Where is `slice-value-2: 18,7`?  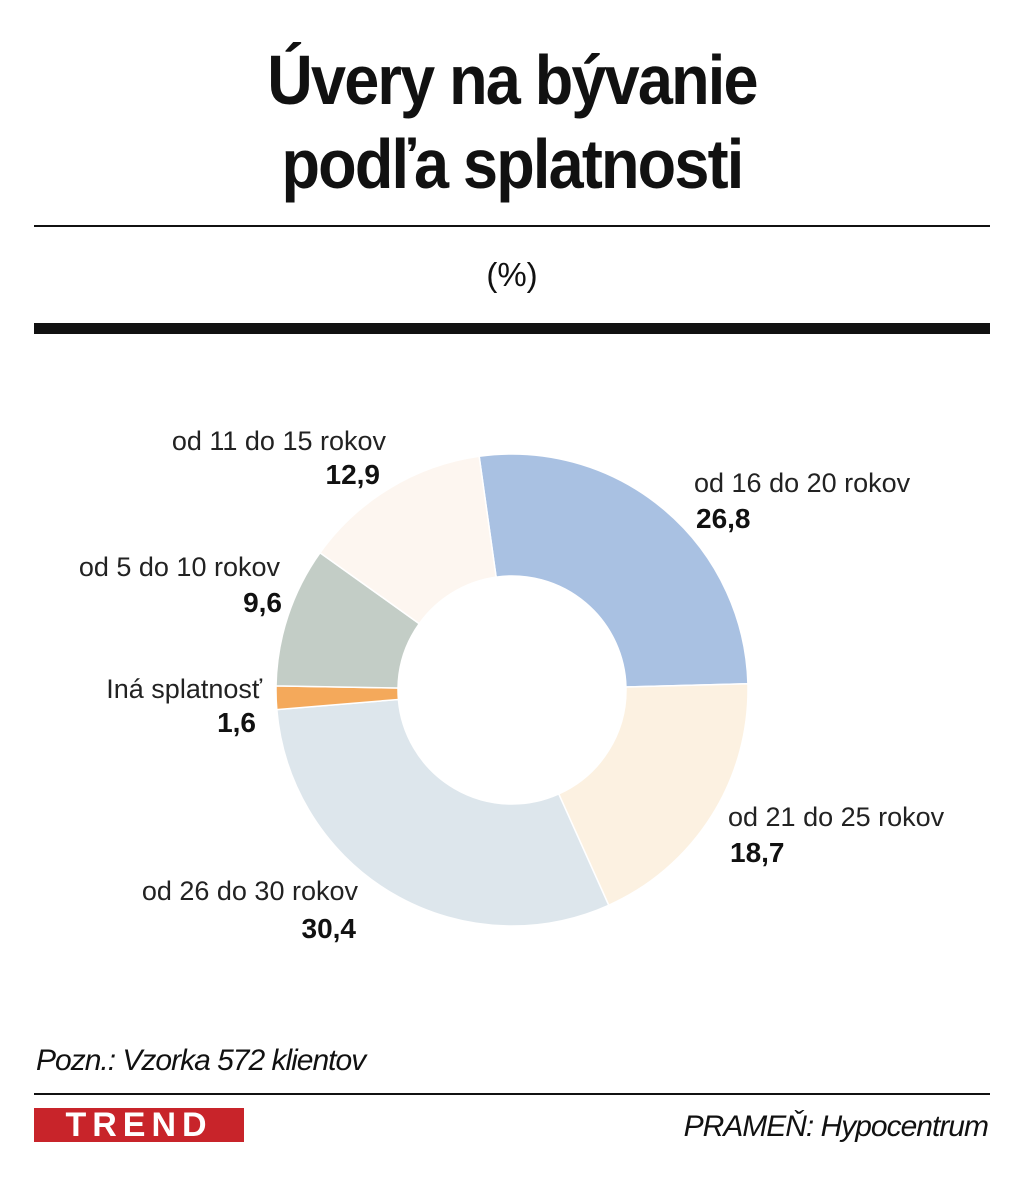
slice-value-2: 18,7 is located at coordinates (757, 852).